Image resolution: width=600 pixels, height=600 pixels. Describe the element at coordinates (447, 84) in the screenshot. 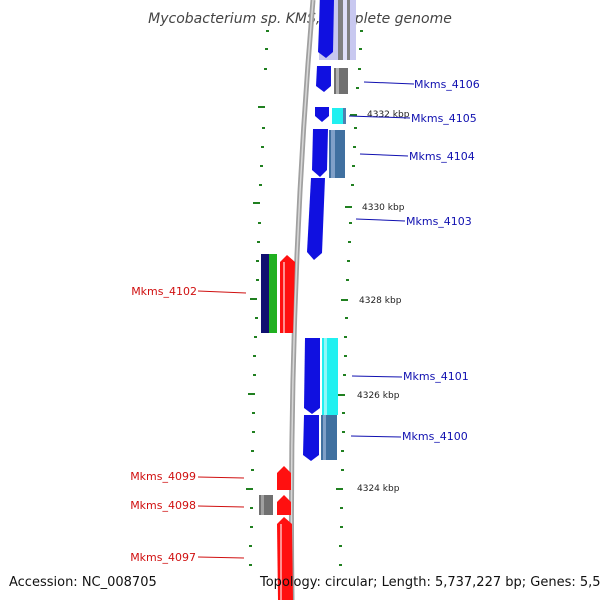

I see `gene-label: Mkms_4106` at that location.